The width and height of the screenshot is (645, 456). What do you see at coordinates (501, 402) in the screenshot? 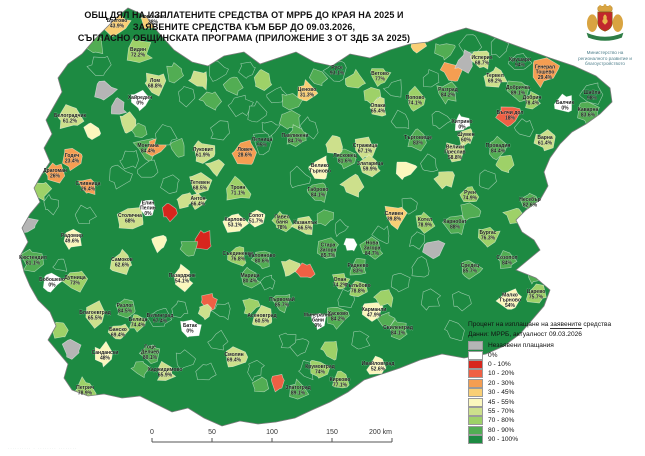
I see `legend-label: 45 - 55%` at bounding box center [501, 402].